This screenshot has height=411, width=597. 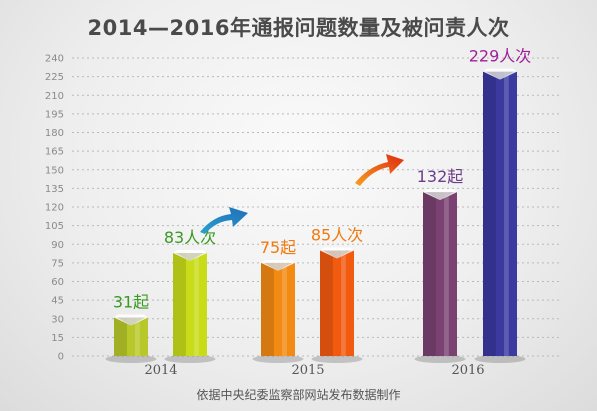 I want to click on y-tick-label: 180, so click(x=54, y=133).